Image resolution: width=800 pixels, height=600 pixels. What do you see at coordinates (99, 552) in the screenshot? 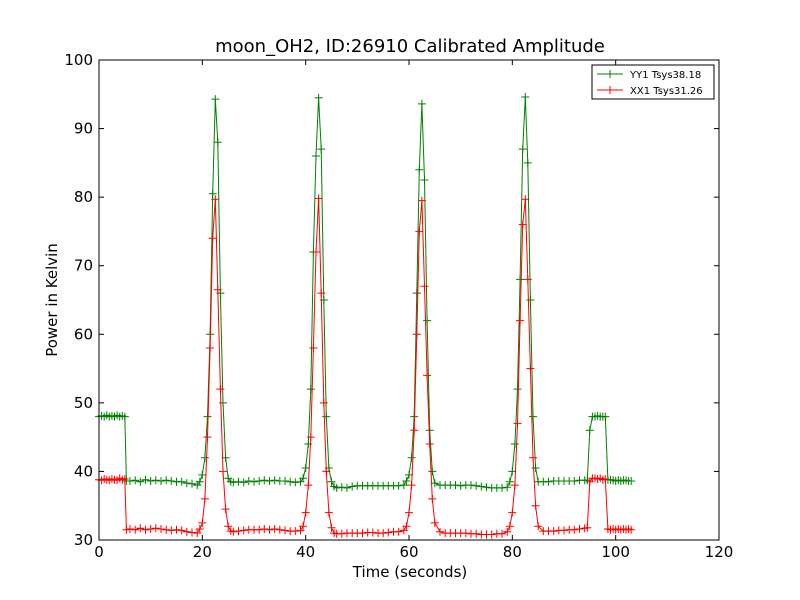
I see `x-tick-label: 0` at bounding box center [99, 552].